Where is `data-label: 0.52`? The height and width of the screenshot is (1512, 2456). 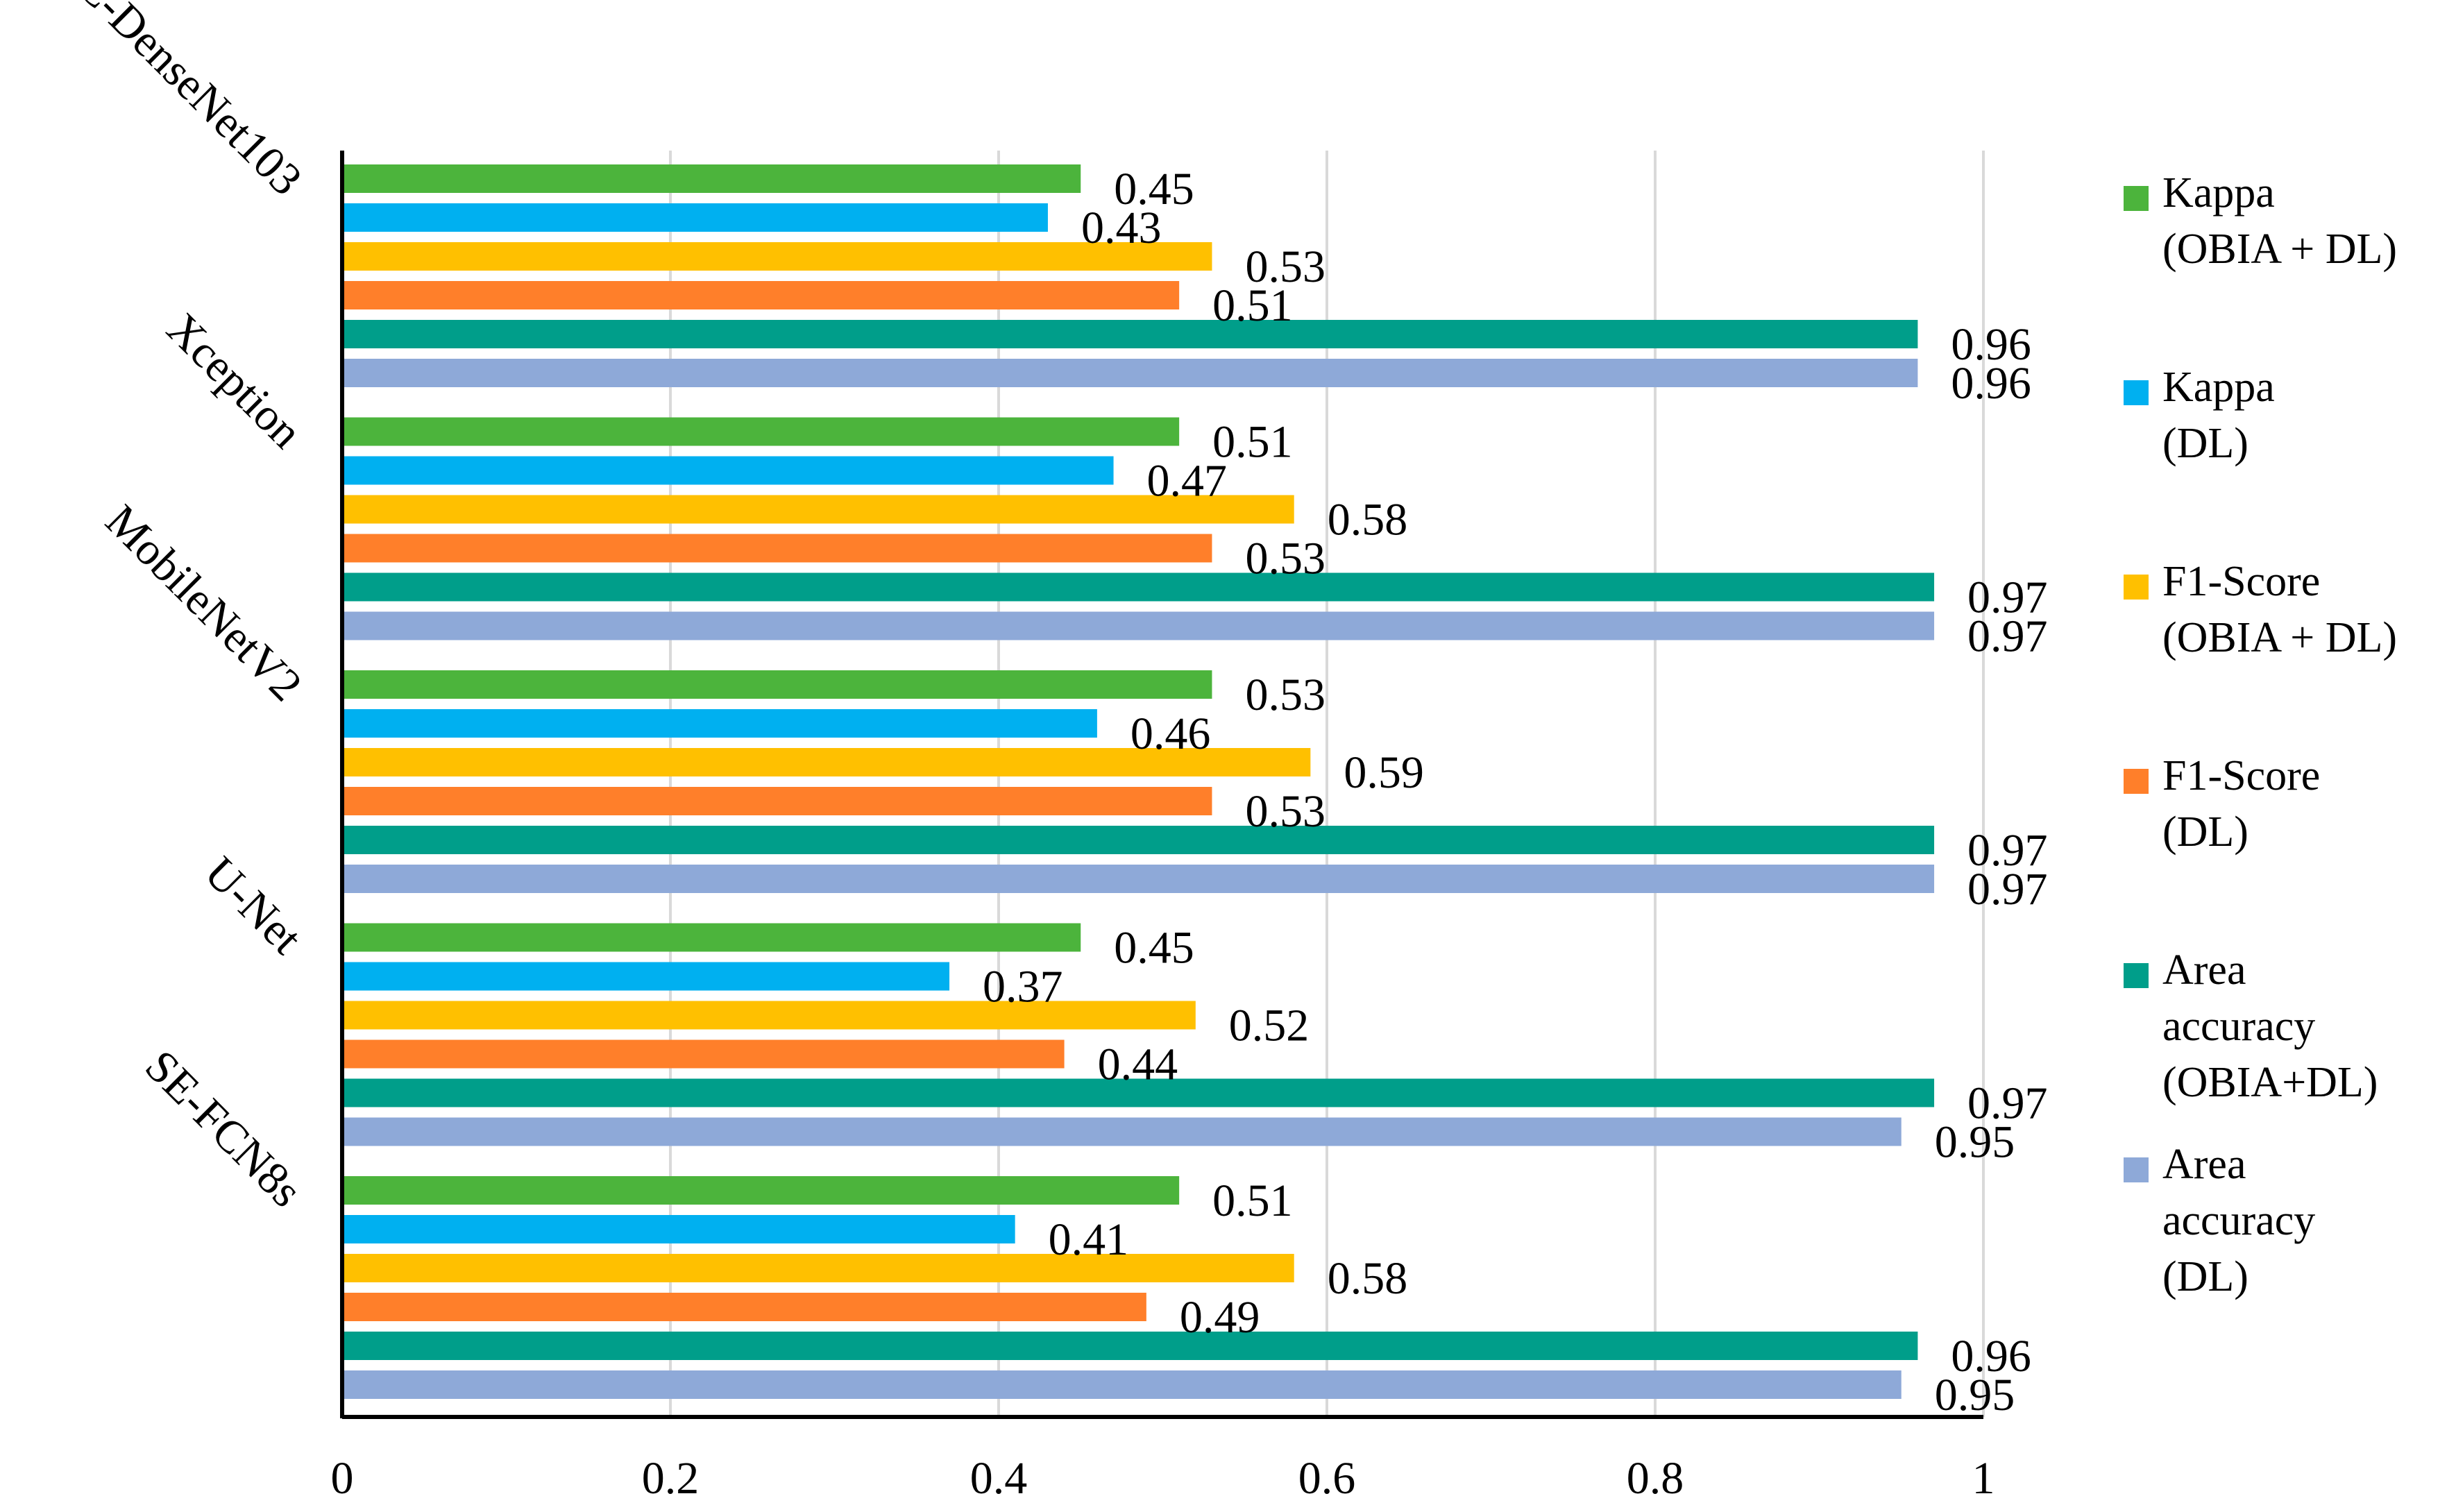
data-label: 0.52 is located at coordinates (1269, 1026).